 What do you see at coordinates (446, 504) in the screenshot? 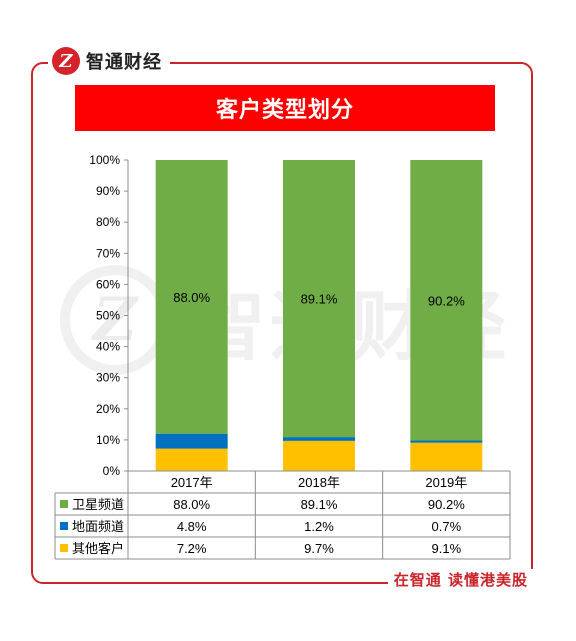
I see `table-cell-value: 90.2%` at bounding box center [446, 504].